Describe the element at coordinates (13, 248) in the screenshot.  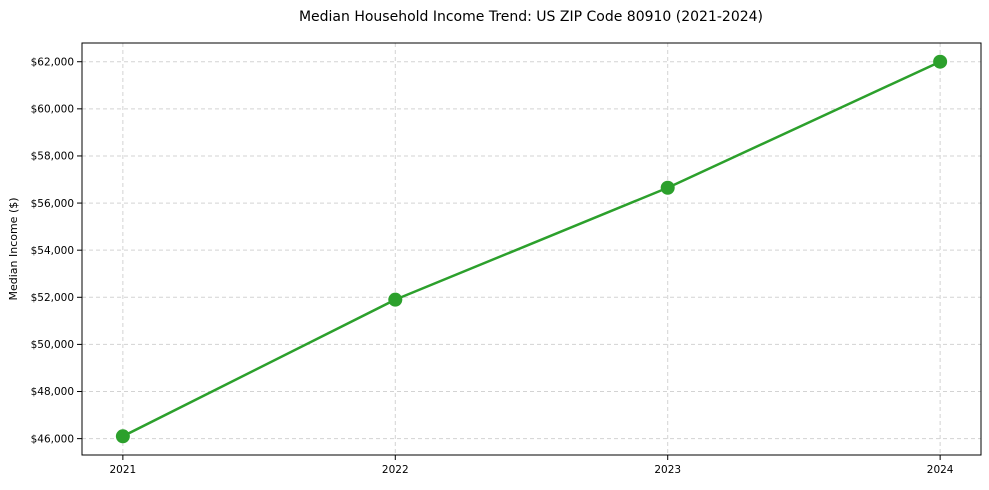
I see `y-axis-label: Median Income ($)` at that location.